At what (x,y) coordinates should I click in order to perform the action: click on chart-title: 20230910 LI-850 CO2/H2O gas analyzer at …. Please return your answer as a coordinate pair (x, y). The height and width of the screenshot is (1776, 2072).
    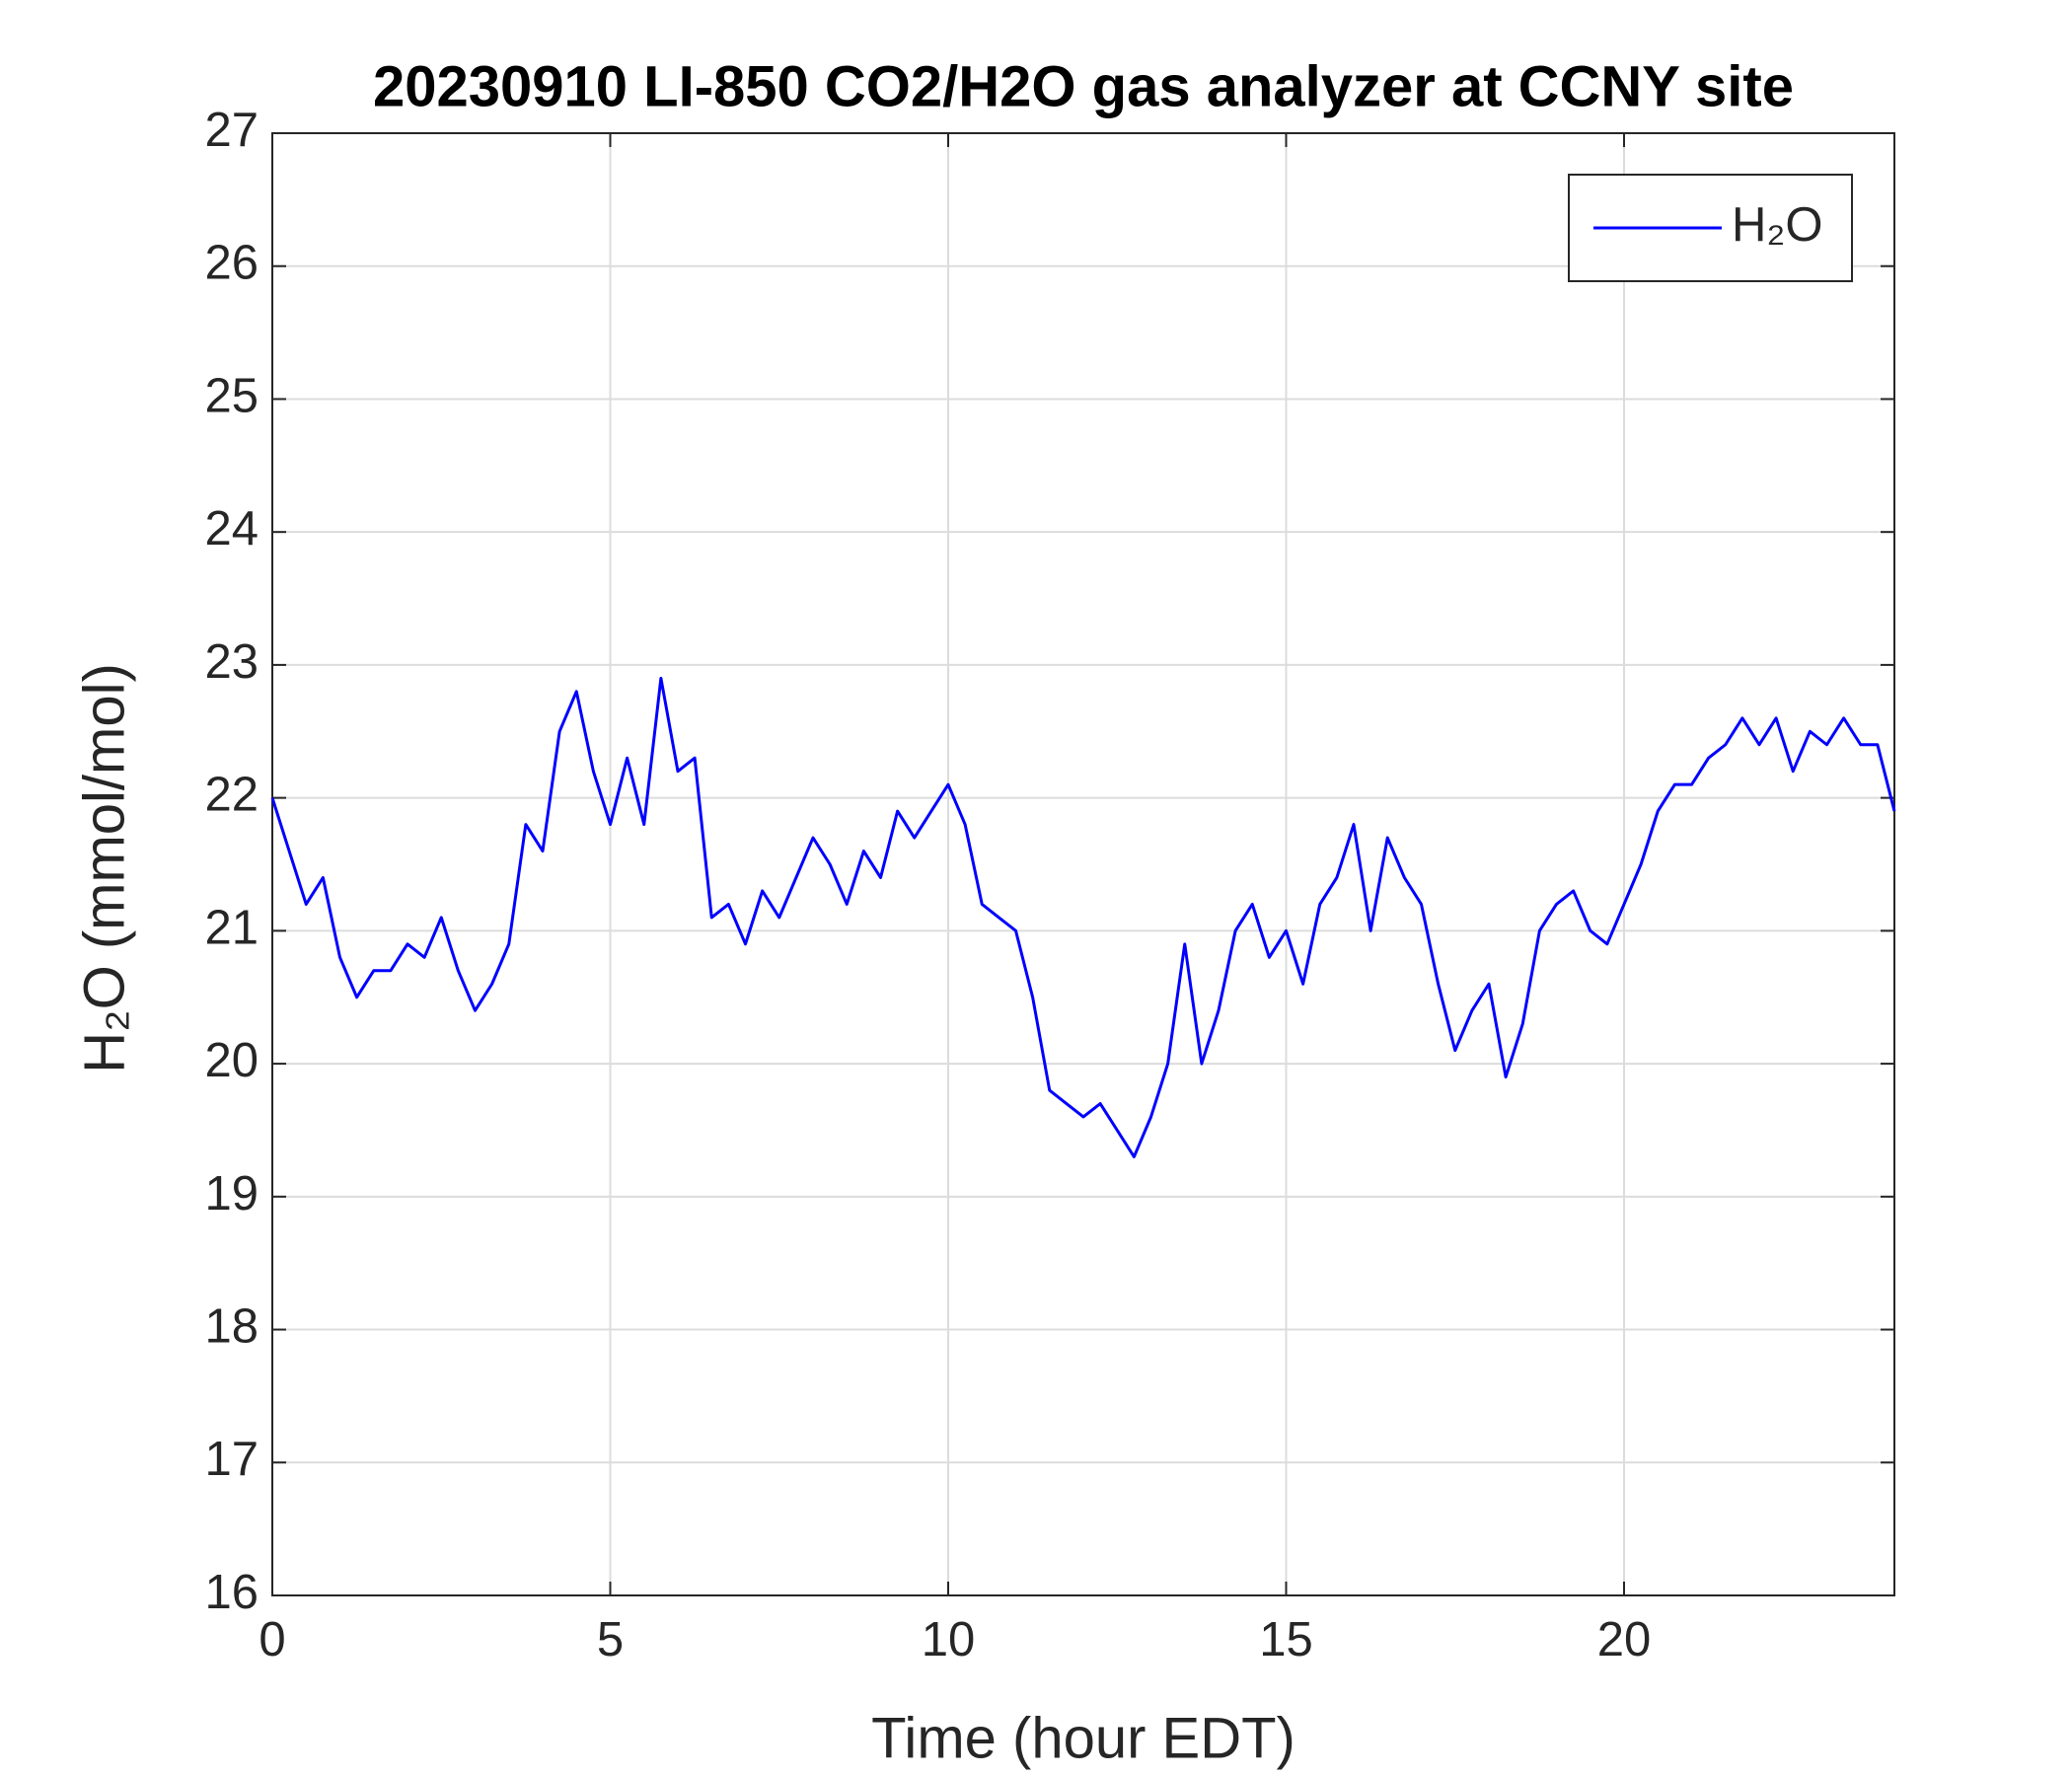
    Looking at the image, I should click on (1083, 86).